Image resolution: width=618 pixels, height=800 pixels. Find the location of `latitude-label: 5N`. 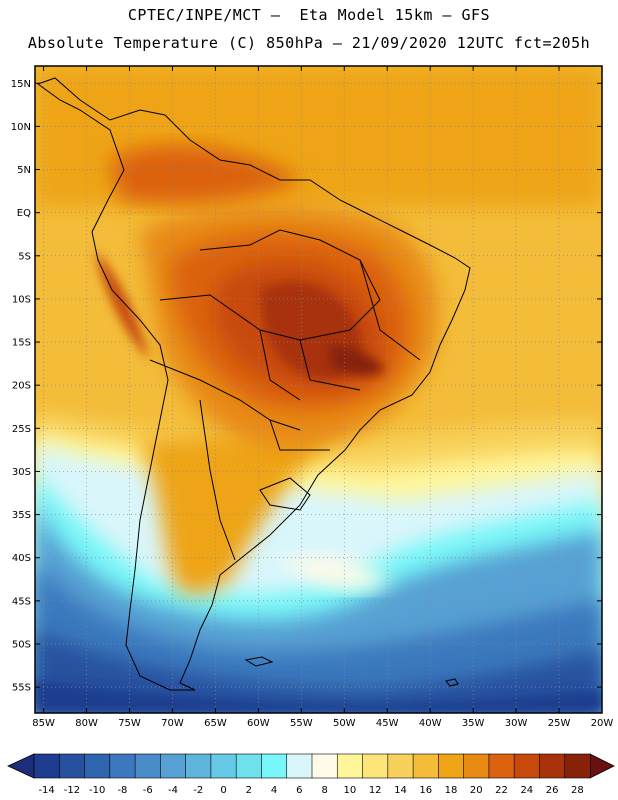

latitude-label: 5N is located at coordinates (24, 170).